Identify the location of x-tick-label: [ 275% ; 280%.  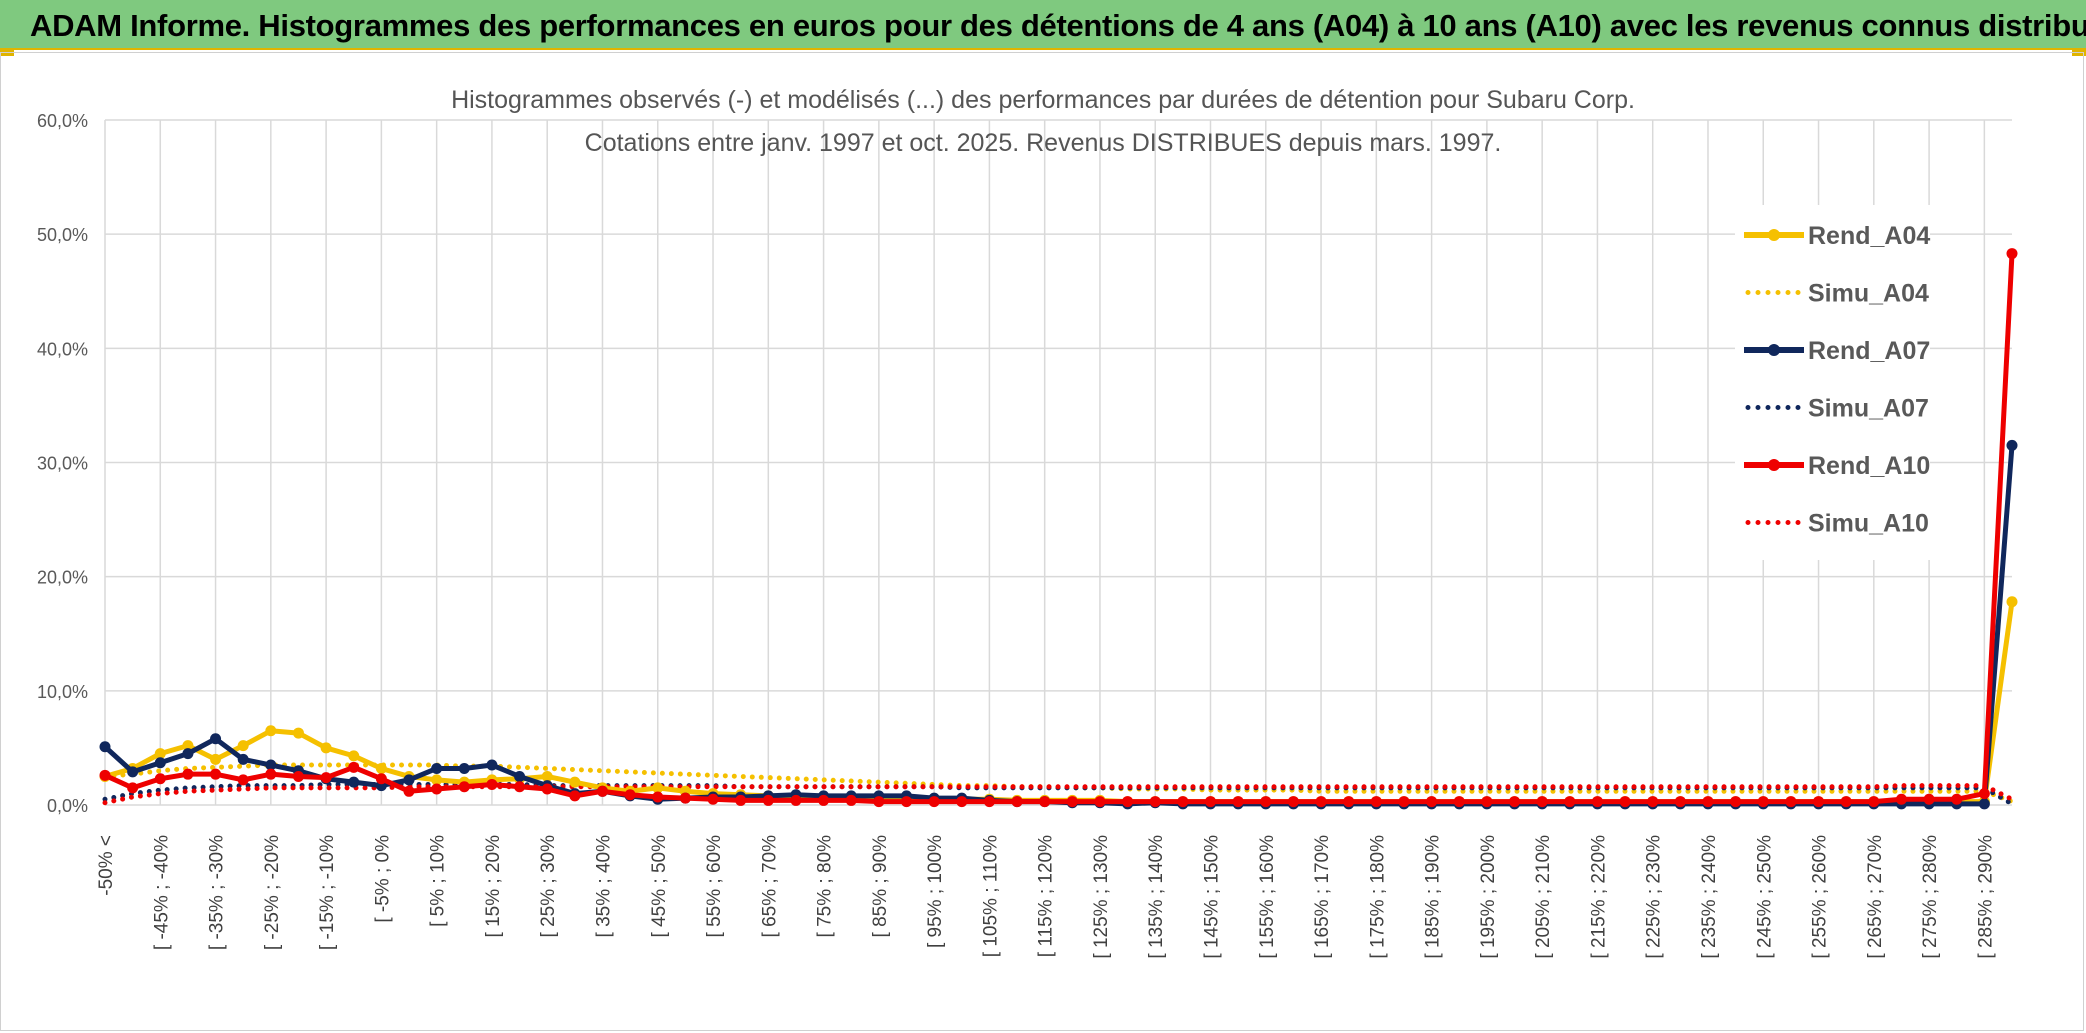
(1930, 897).